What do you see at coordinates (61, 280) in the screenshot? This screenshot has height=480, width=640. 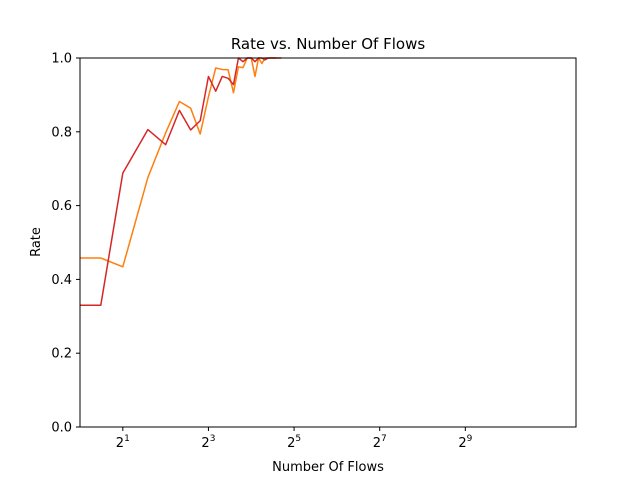 I see `y-tick-label: 0.4` at bounding box center [61, 280].